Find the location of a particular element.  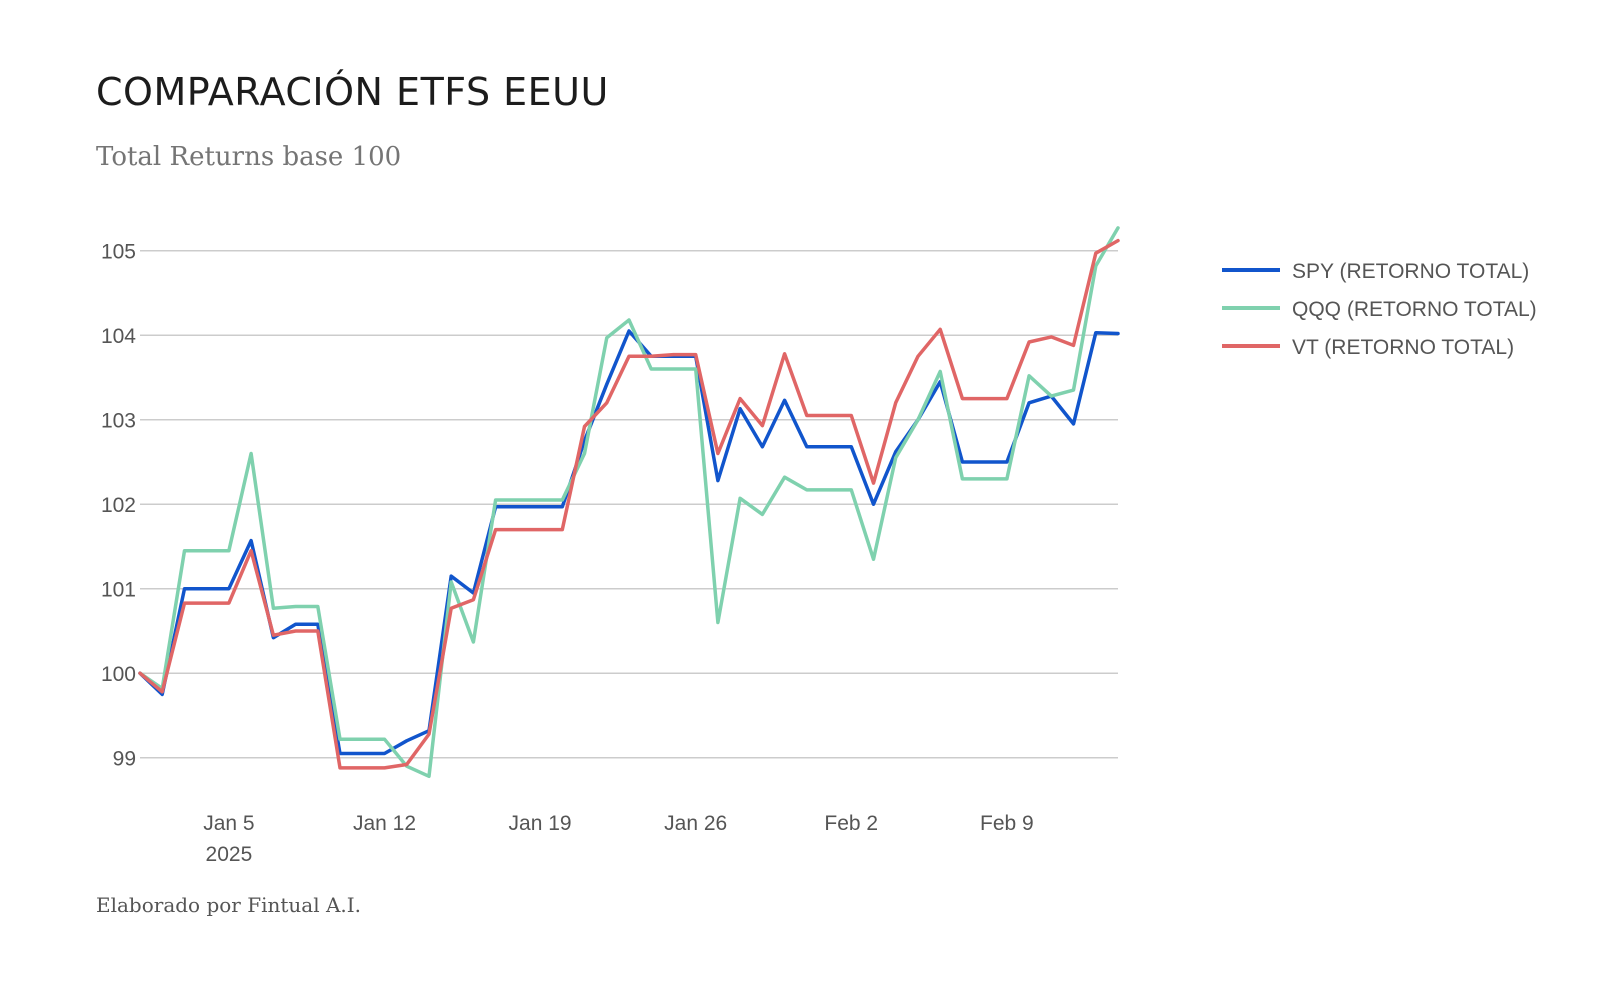

legend-label: SPY (RETORNO TOTAL) is located at coordinates (1410, 271).